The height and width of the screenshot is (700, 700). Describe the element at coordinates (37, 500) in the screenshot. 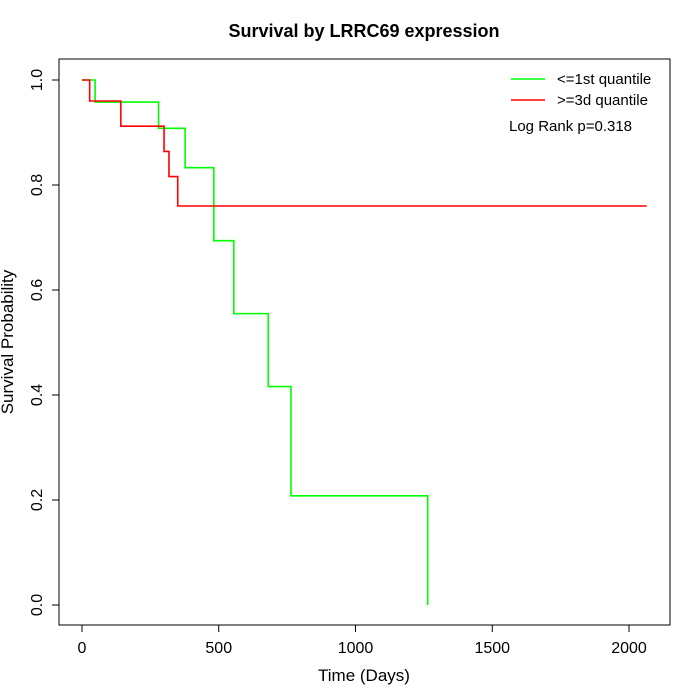

I see `y-tick-label: 0.2` at that location.